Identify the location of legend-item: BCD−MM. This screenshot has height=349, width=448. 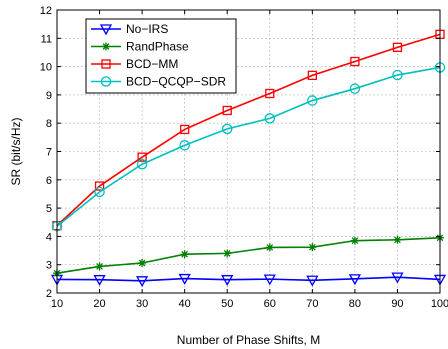
(134, 64).